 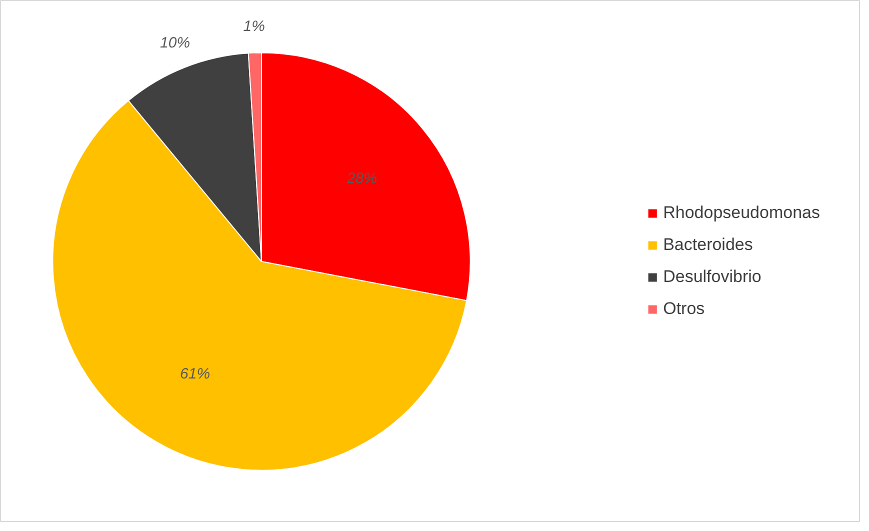 What do you see at coordinates (195, 373) in the screenshot?
I see `data-label: 61%` at bounding box center [195, 373].